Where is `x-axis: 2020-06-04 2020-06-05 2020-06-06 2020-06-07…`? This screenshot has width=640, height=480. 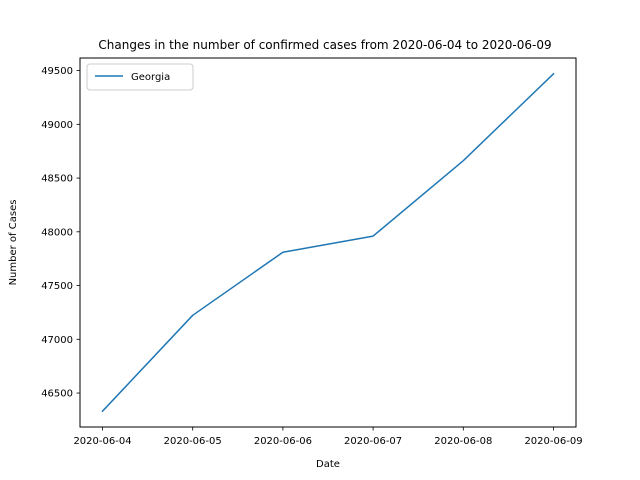 x-axis: 2020-06-04 2020-06-05 2020-06-06 2020-06-07… is located at coordinates (328, 437).